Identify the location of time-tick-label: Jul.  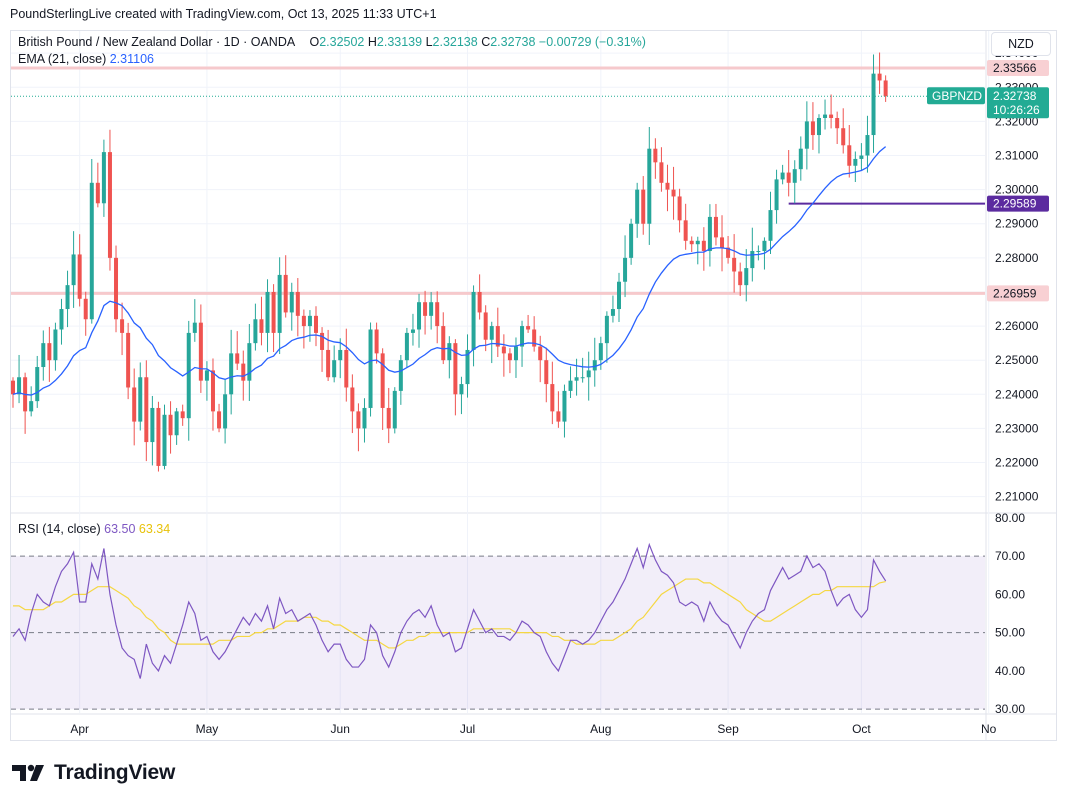
(467, 729).